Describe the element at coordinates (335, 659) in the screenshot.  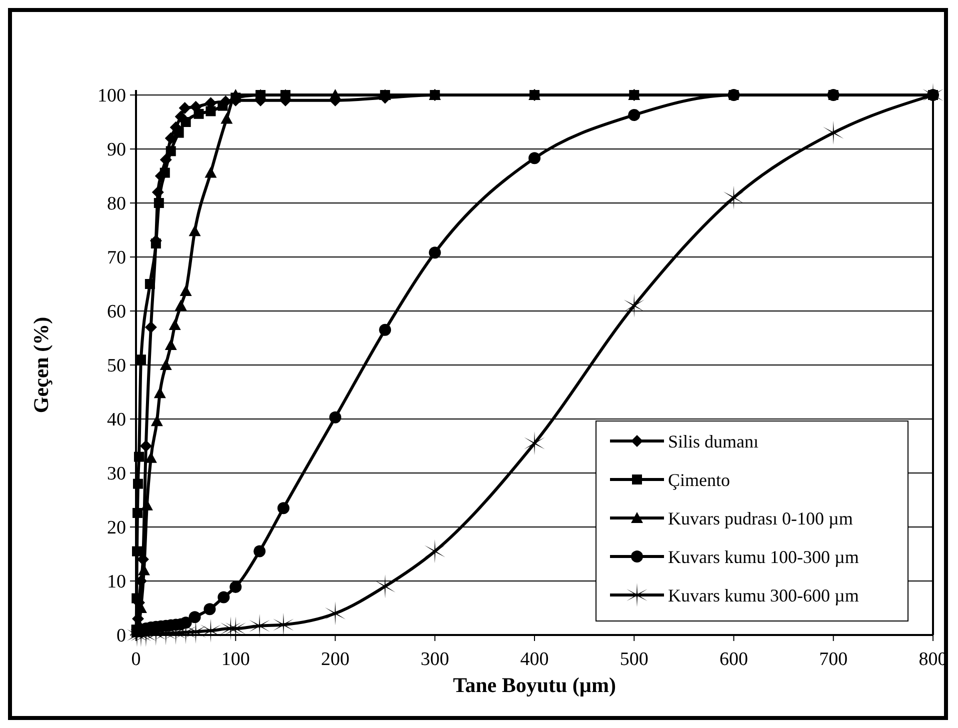
I see `x-tick-label: 200` at that location.